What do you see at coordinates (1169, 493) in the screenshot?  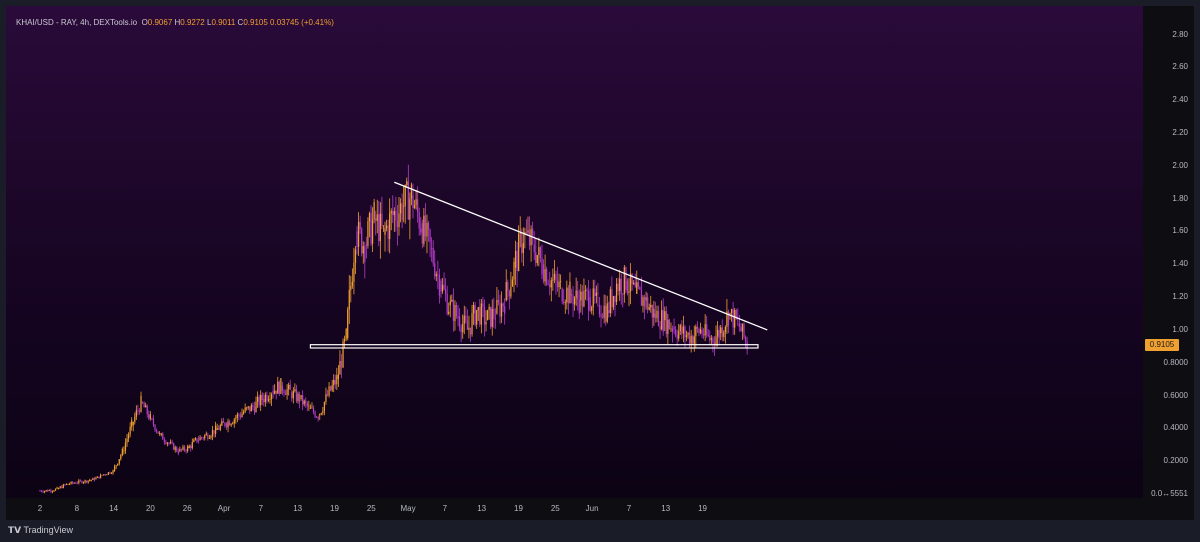 I see `price-tick-label: 0.0↔5551` at bounding box center [1169, 493].